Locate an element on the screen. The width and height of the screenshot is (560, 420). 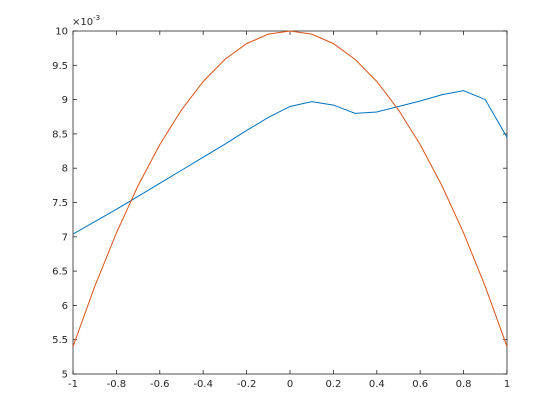
y-tick-label: 10 is located at coordinates (61, 32).